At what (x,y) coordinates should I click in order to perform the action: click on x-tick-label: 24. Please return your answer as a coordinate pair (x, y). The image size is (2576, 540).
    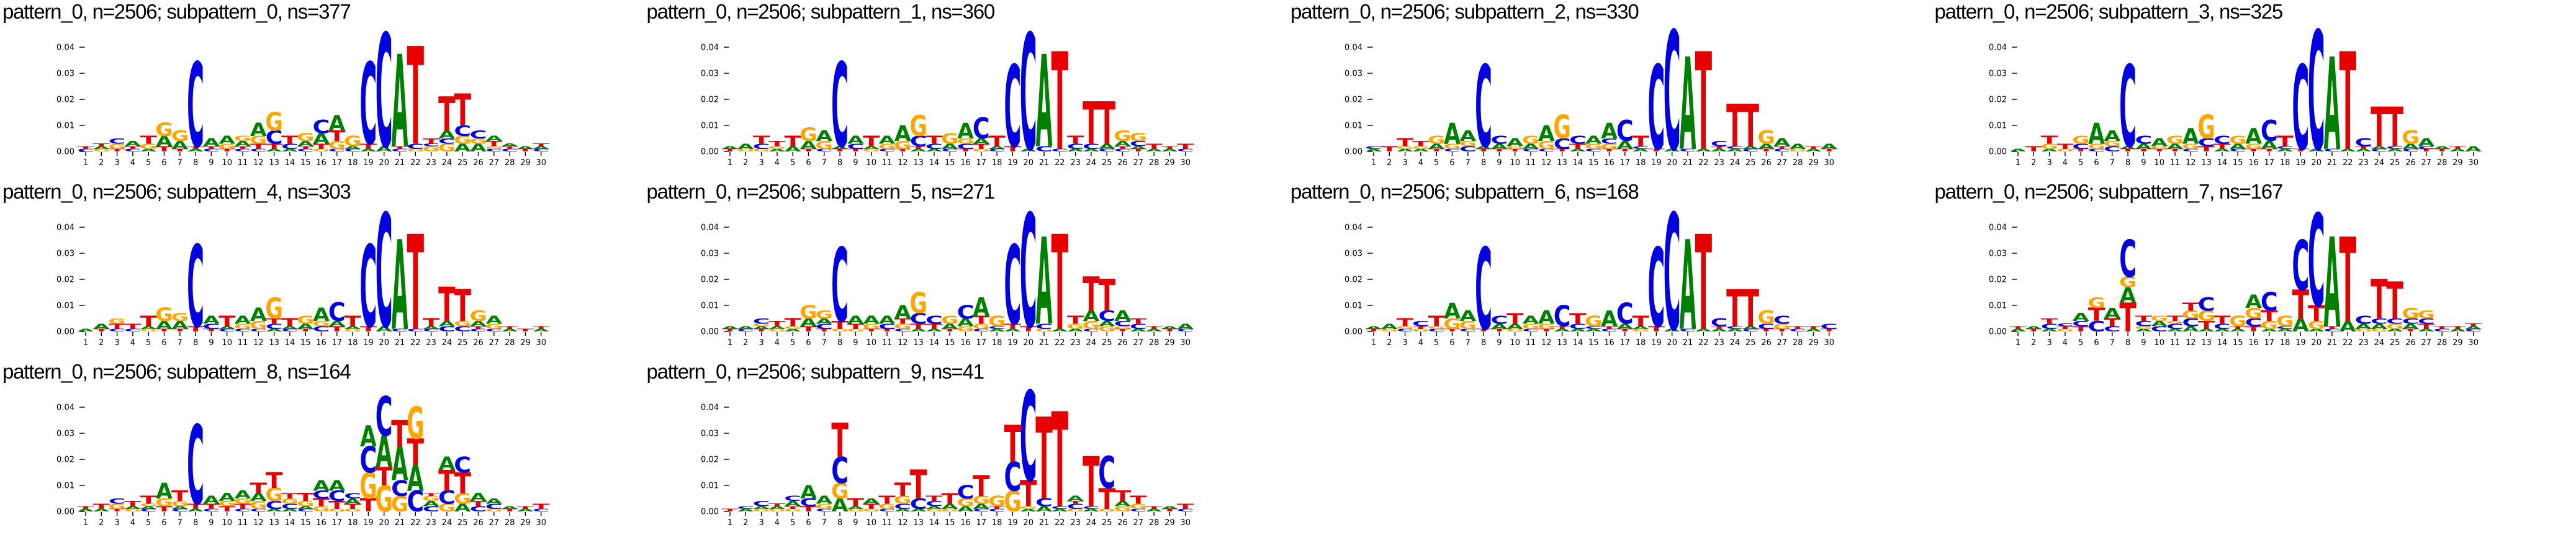
    Looking at the image, I should click on (2379, 163).